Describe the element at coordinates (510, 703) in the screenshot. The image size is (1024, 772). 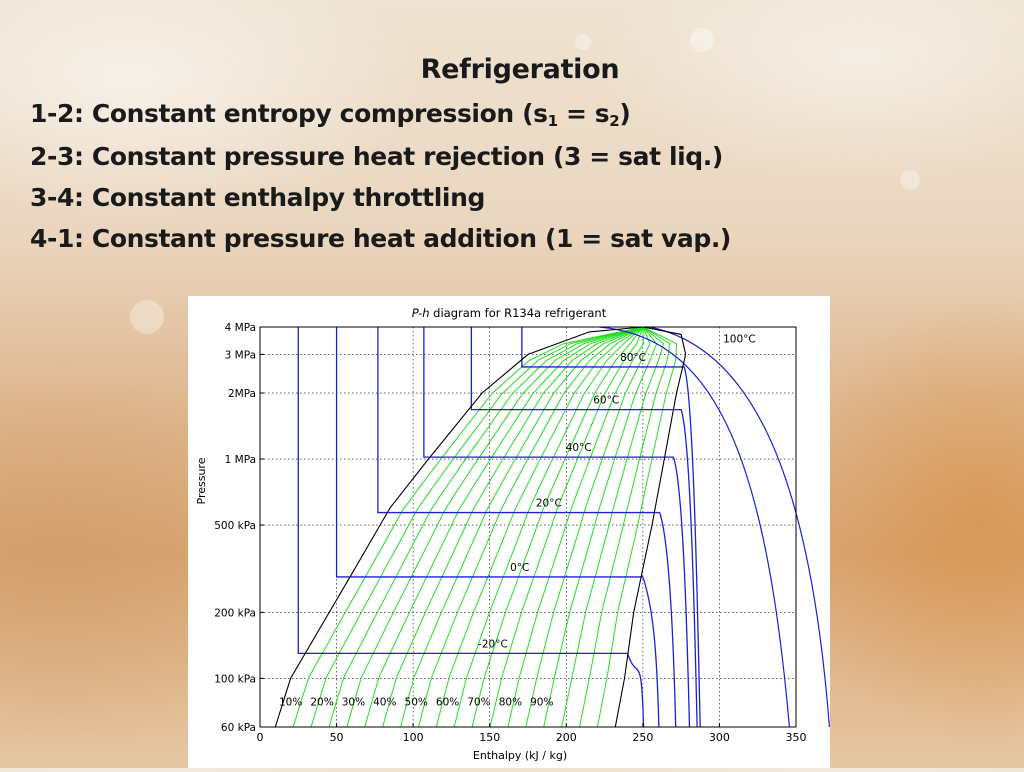
I see `quality-label: 80%` at that location.